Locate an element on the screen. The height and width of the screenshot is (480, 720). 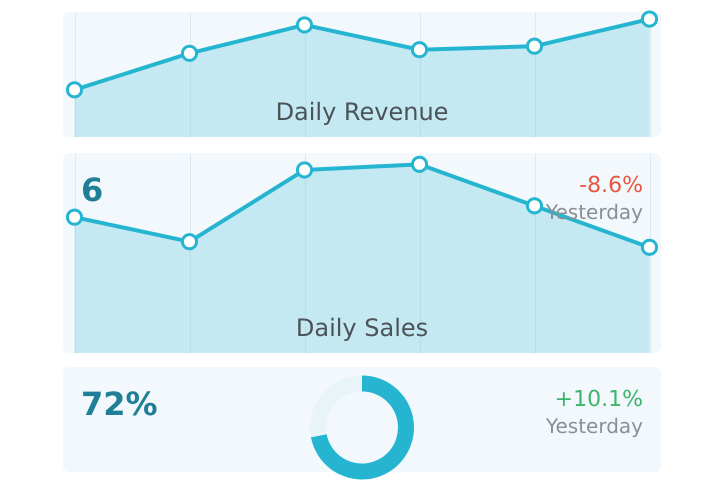
text: Yesterday is located at coordinates (594, 426).